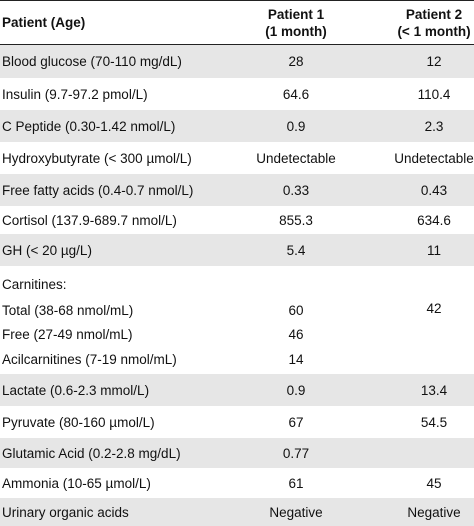  I want to click on carnitines-heading: Carnitines:, so click(34, 284).